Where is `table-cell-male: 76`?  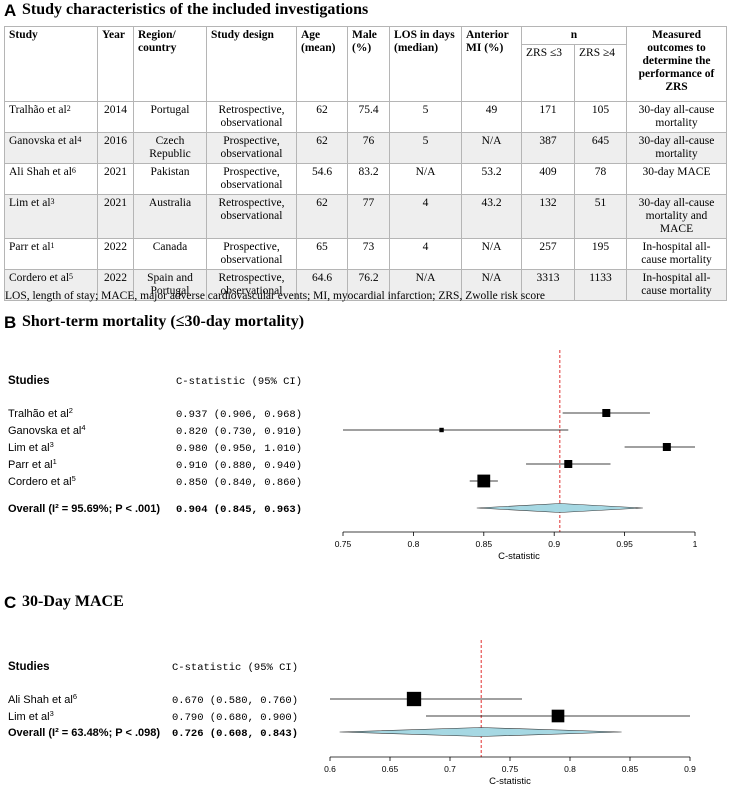
table-cell-male: 76 is located at coordinates (368, 148).